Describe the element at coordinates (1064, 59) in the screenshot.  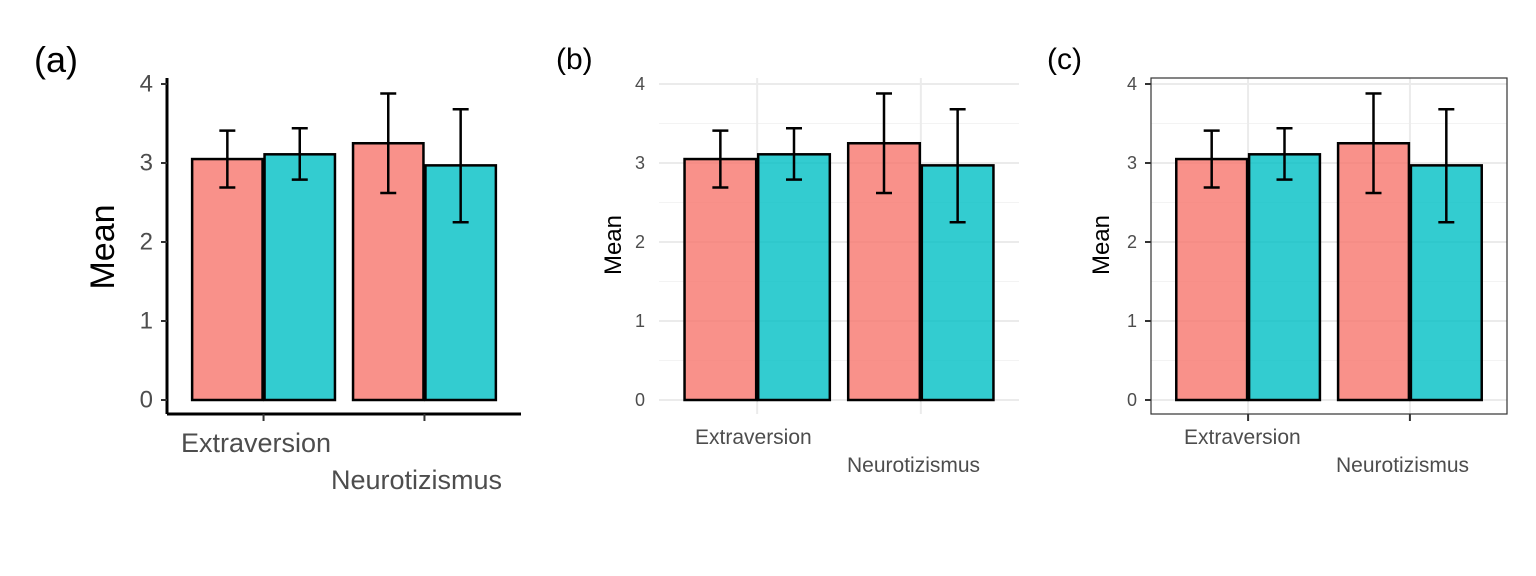
I see `panel-label: (c)` at that location.